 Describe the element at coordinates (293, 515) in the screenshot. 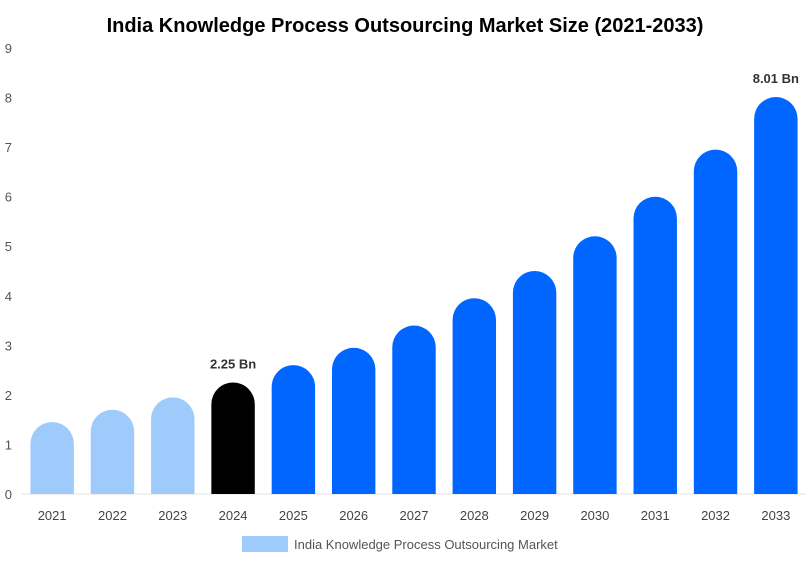

I see `x-tick-label: 2025` at that location.